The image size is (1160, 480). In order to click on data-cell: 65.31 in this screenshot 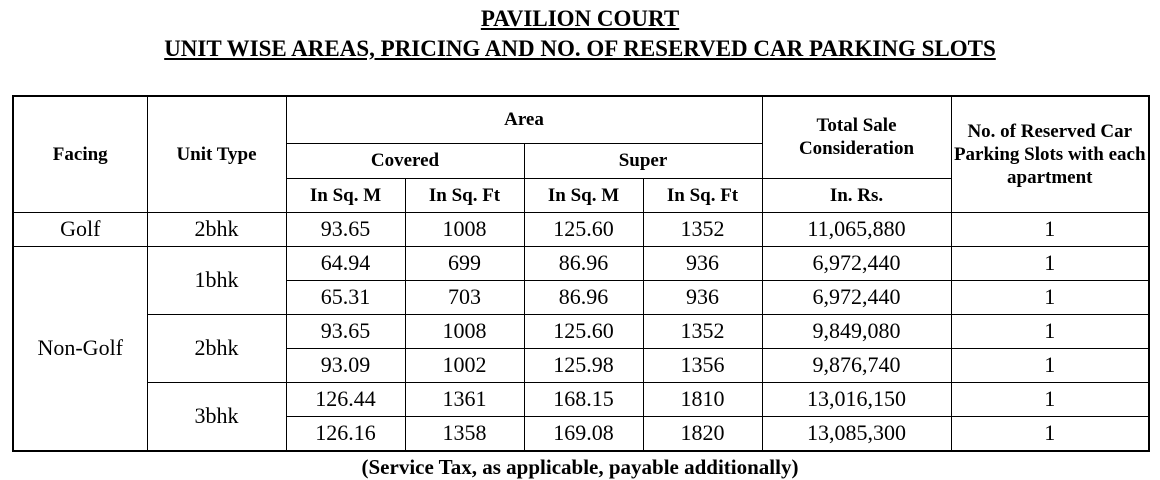, I will do `click(345, 297)`.